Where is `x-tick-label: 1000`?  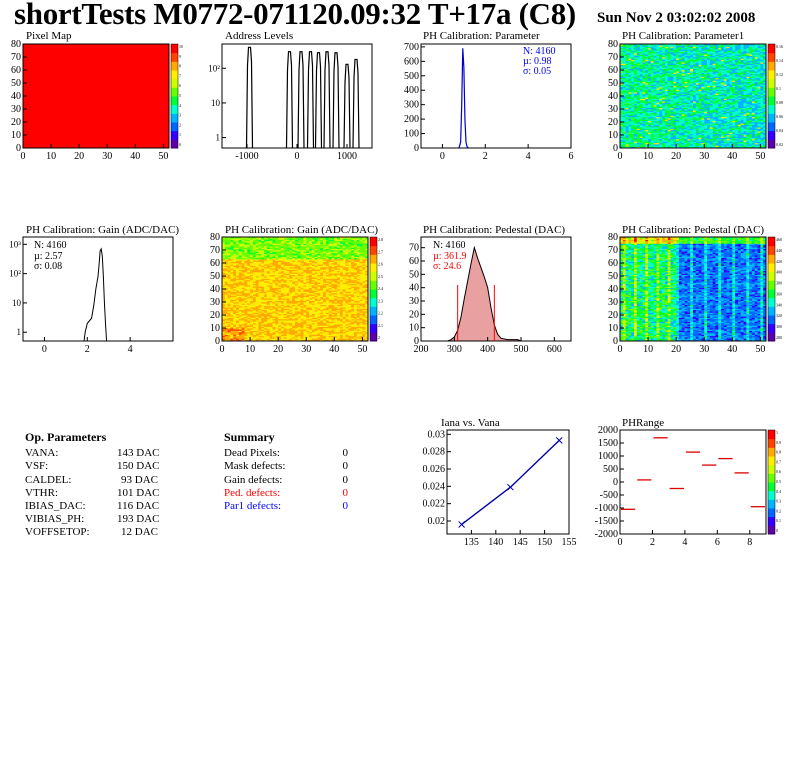
x-tick-label: 1000 is located at coordinates (347, 156).